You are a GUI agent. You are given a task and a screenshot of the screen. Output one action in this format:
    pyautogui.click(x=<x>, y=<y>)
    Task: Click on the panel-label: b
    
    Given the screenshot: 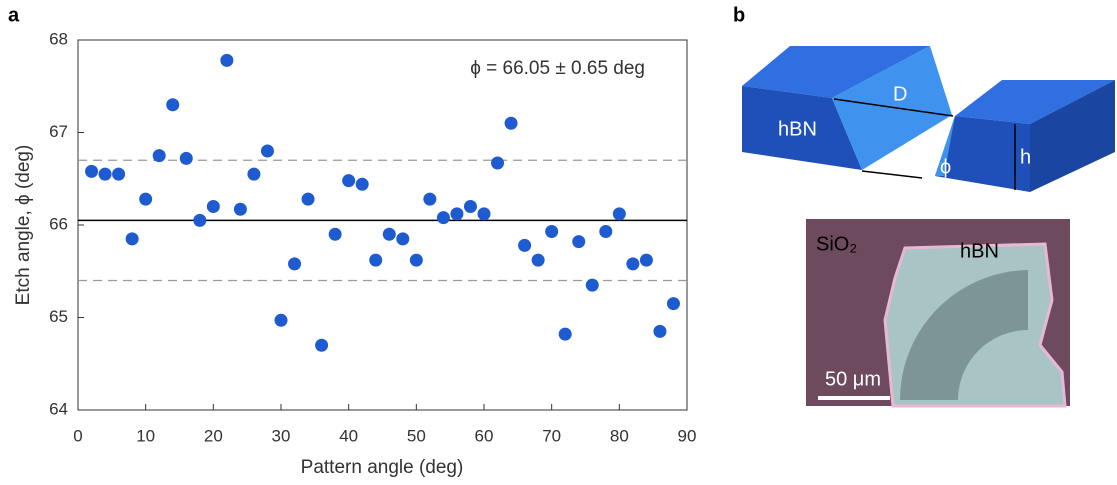 What is the action you would take?
    pyautogui.click(x=739, y=15)
    